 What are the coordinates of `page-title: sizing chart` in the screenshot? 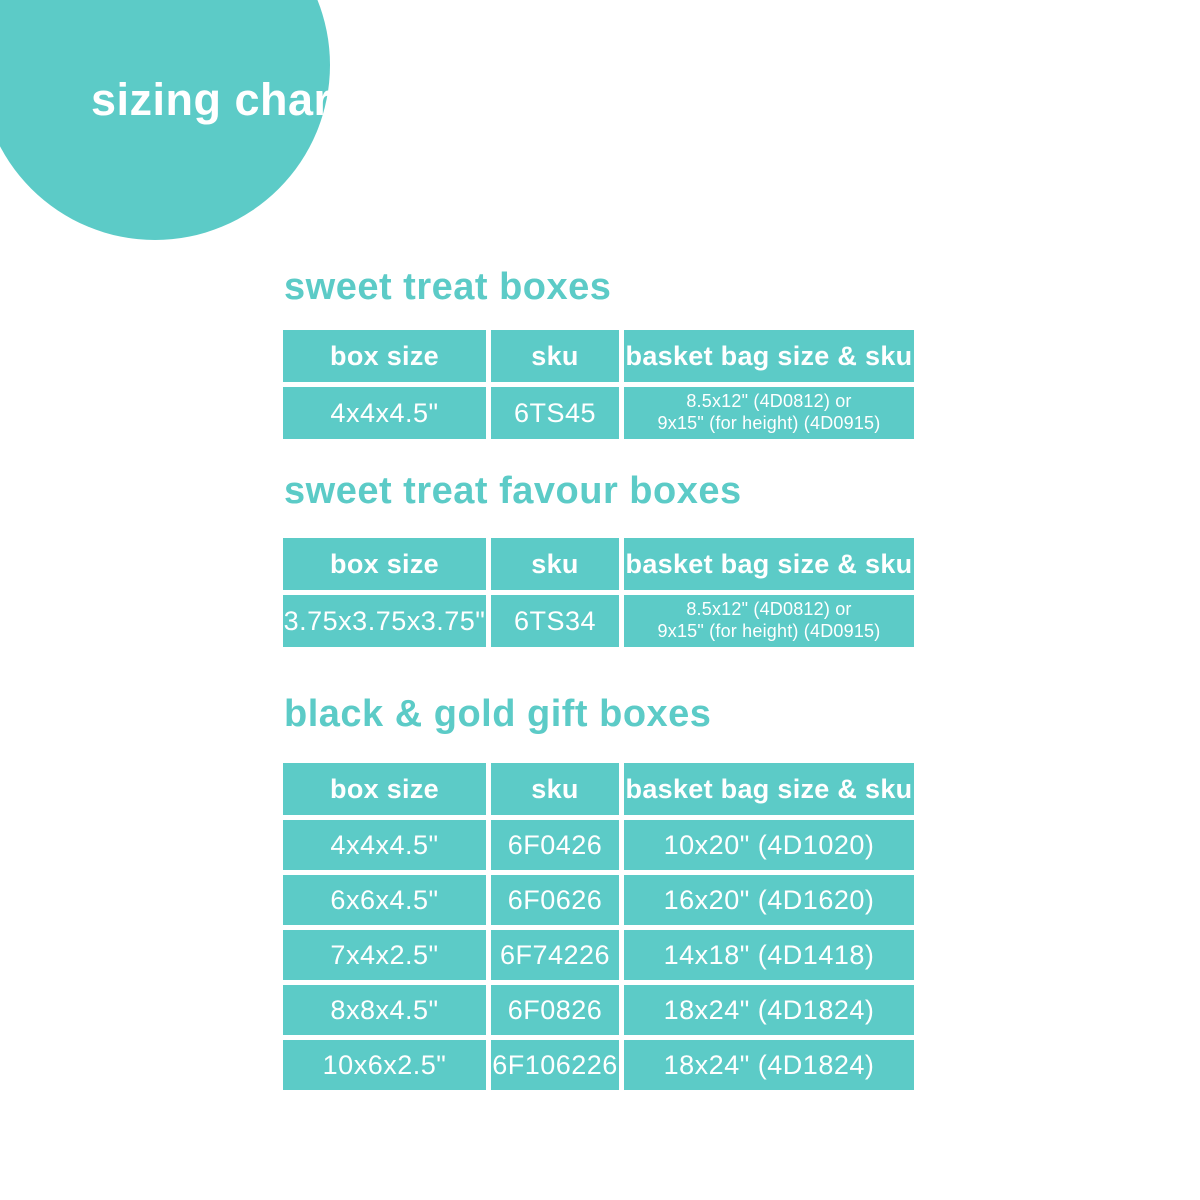 It's located at (219, 99).